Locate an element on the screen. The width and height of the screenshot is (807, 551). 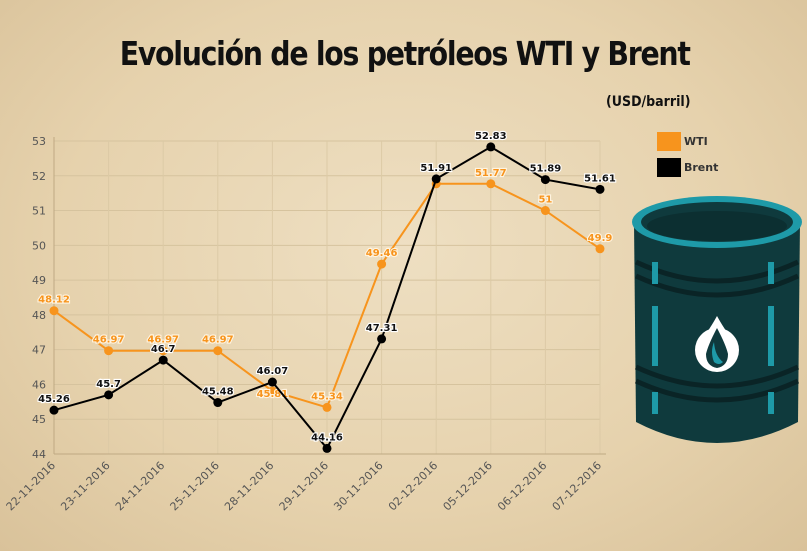
data-label: 45.34 is located at coordinates (327, 396).